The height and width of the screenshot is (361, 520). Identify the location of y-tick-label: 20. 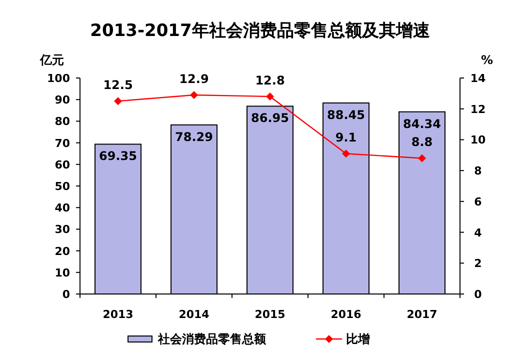
(62, 251).